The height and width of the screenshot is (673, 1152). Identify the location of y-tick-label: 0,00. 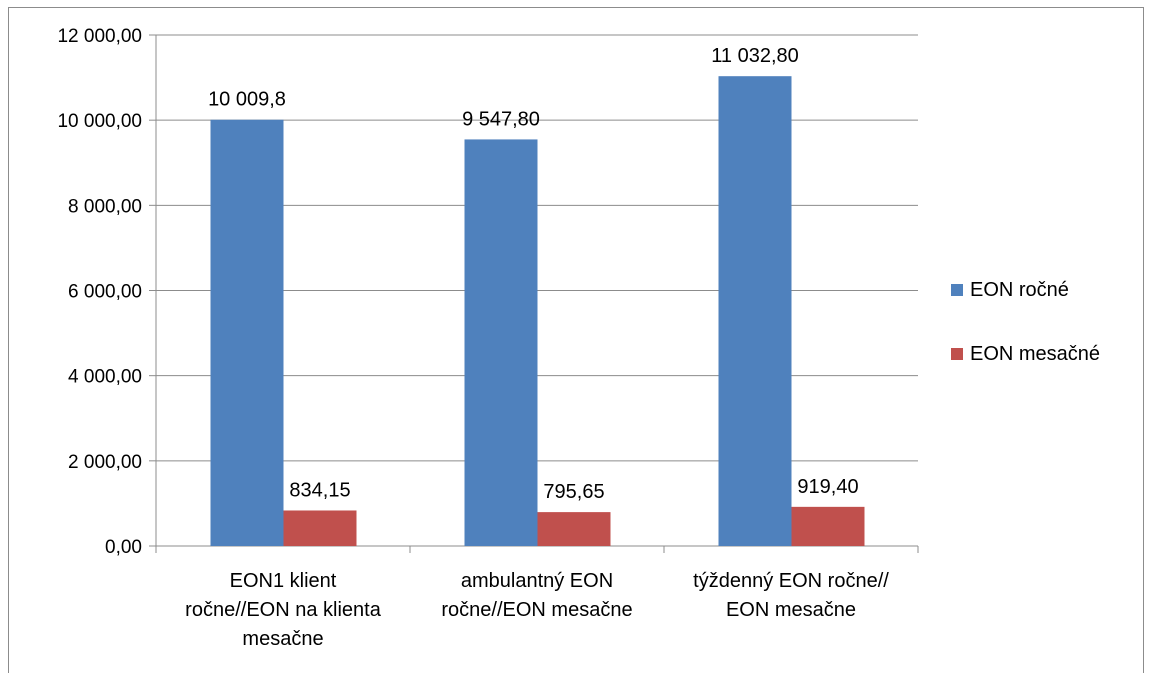
(123, 547).